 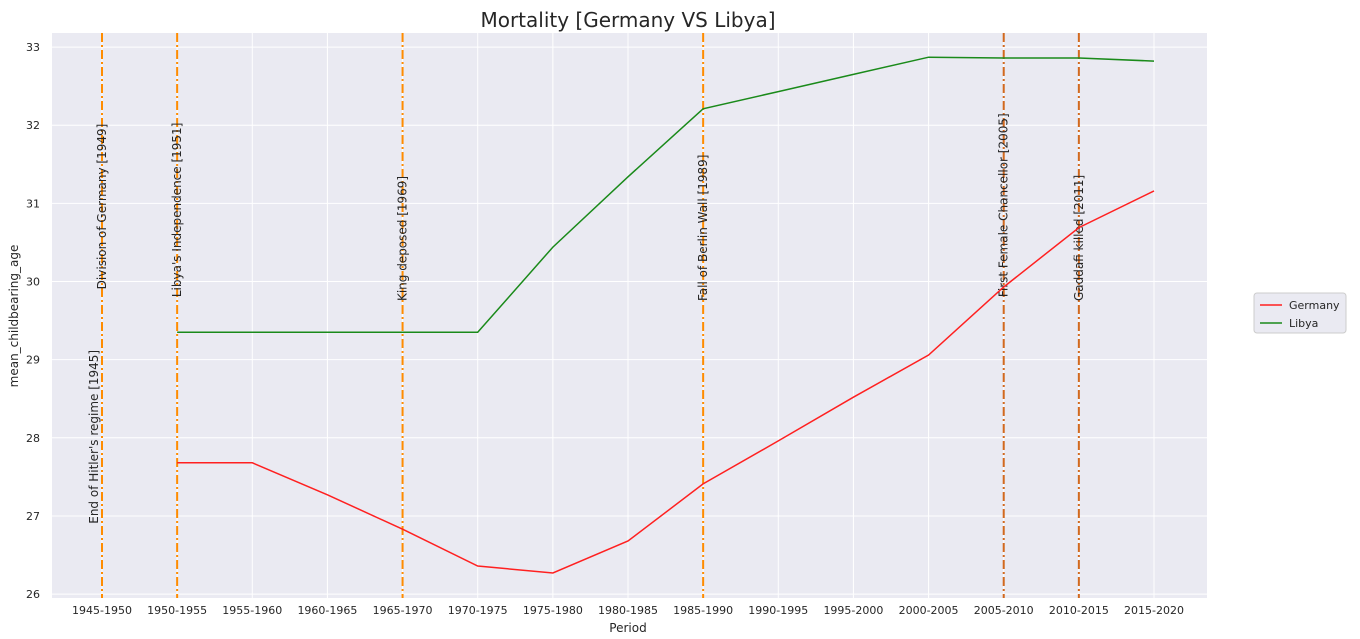 I want to click on y-tick-label: 31, so click(x=33, y=203).